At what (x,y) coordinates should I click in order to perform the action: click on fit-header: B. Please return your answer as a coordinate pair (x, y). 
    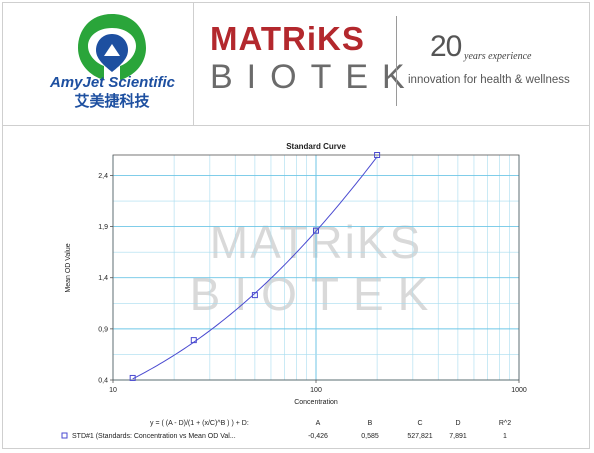
    Looking at the image, I should click on (370, 423).